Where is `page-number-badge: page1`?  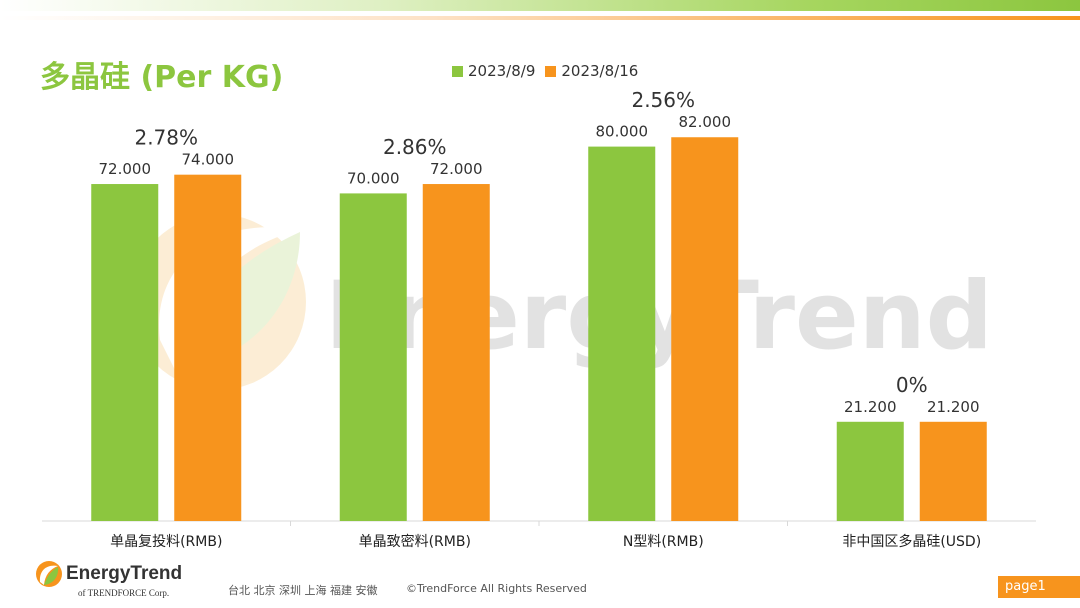
page-number-badge: page1 is located at coordinates (1039, 587).